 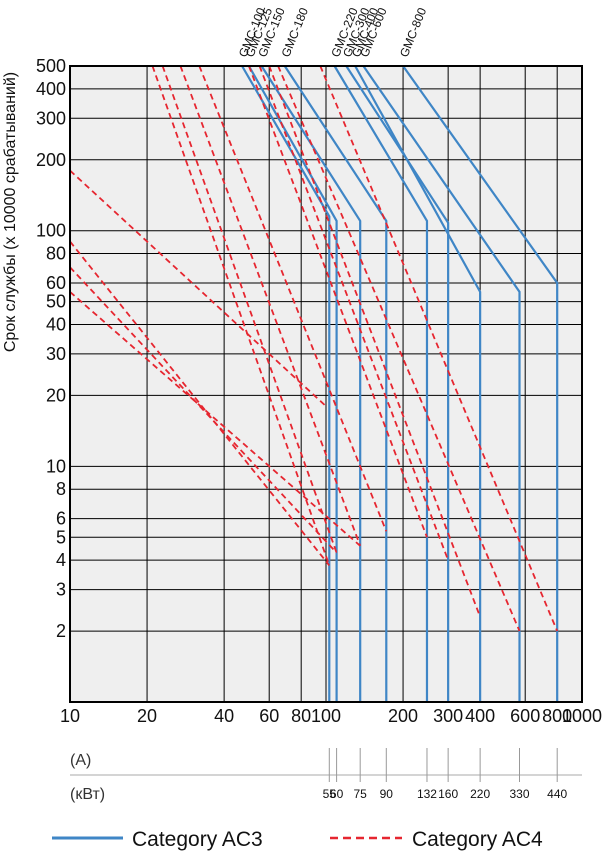 What do you see at coordinates (557, 794) in the screenshot?
I see `kw-tick-label: 440` at bounding box center [557, 794].